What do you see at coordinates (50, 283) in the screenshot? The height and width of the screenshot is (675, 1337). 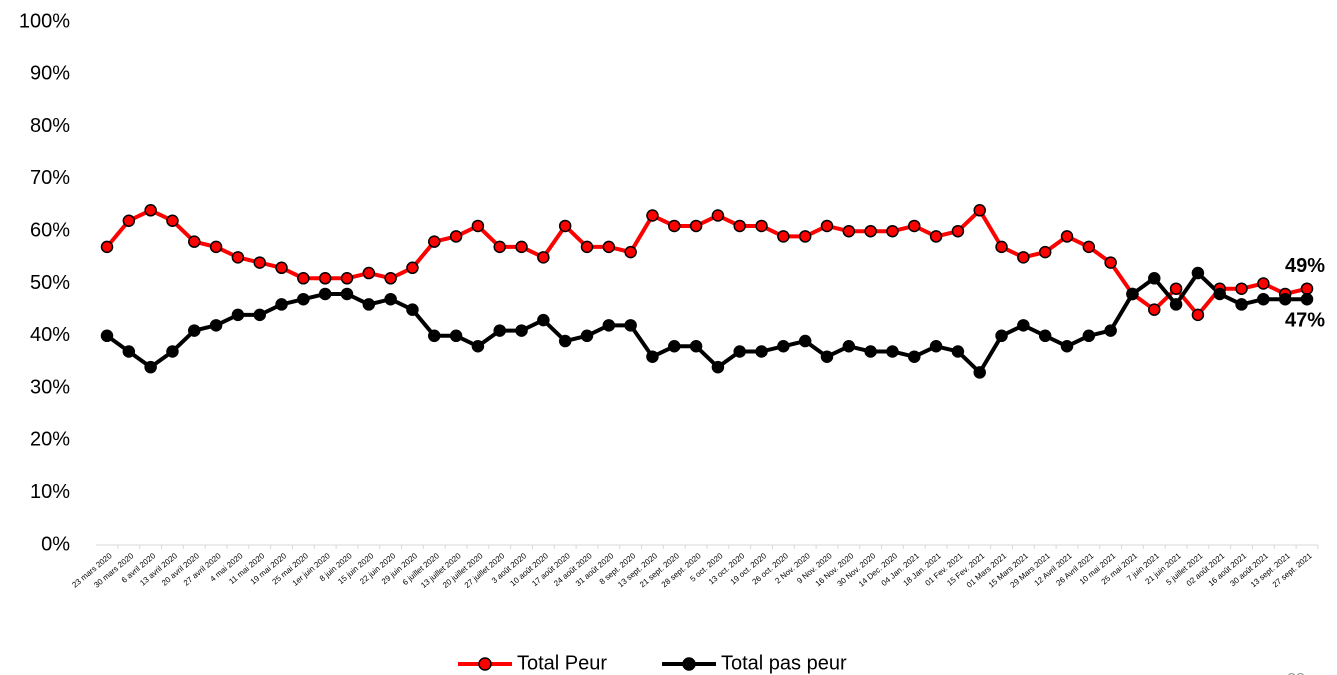 I see `y-tick-label: 50%` at bounding box center [50, 283].